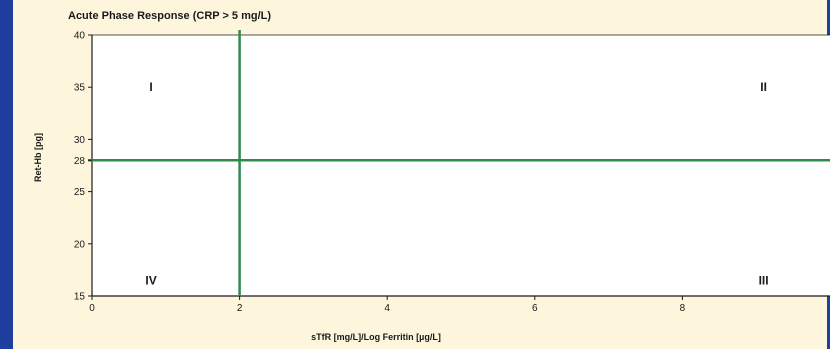 The height and width of the screenshot is (349, 830). Describe the element at coordinates (376, 337) in the screenshot. I see `x-axis-title: sTfR [mg/L]/Log Ferritin [µg/L]` at that location.